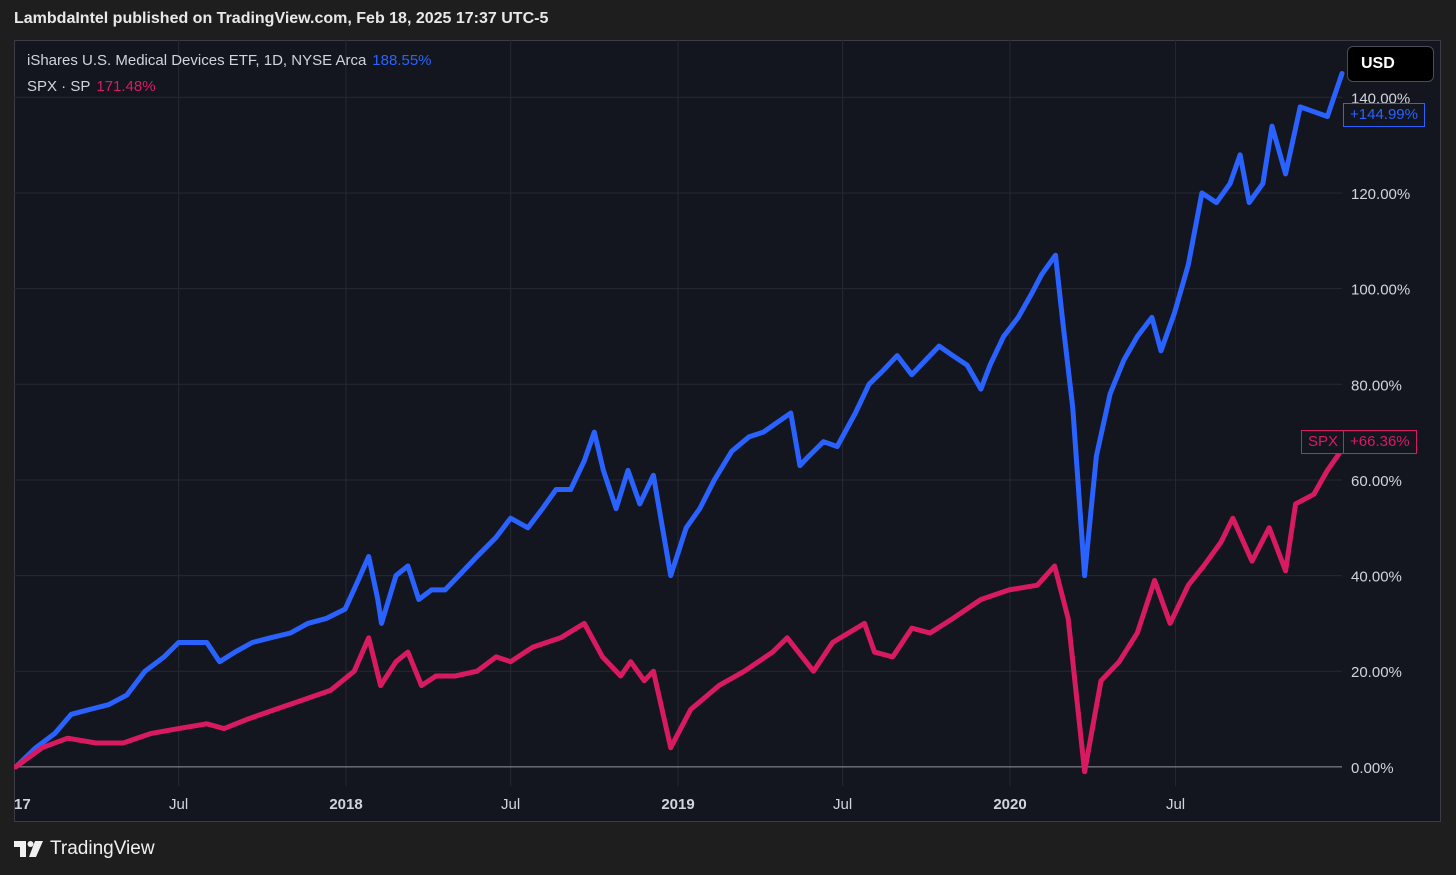  What do you see at coordinates (1380, 442) in the screenshot?
I see `spx-last-value-tag: +66.36%` at bounding box center [1380, 442].